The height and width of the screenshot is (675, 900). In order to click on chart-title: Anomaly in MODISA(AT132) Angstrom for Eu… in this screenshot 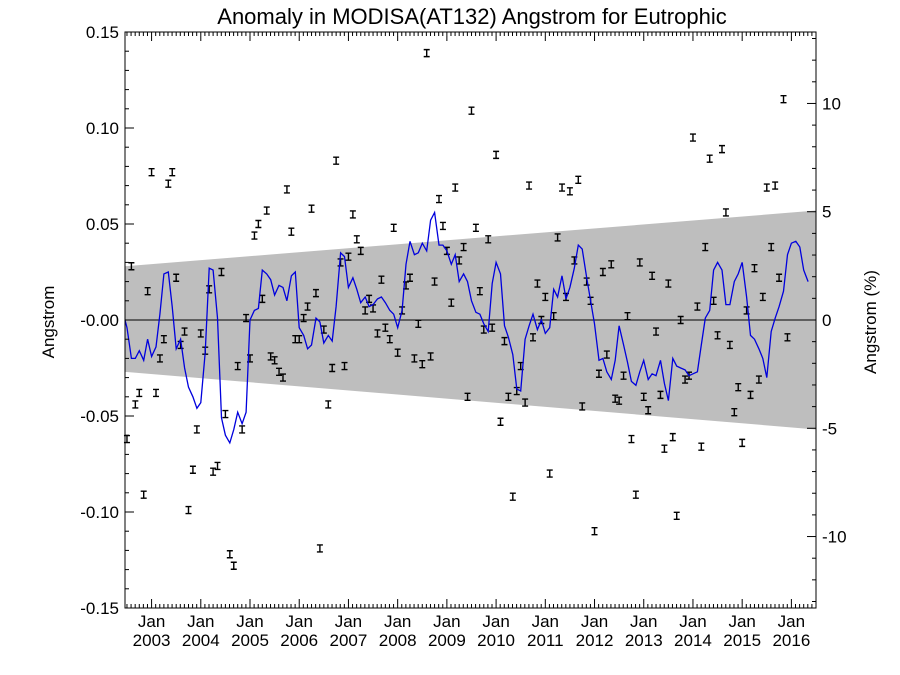, I will do `click(471, 16)`.